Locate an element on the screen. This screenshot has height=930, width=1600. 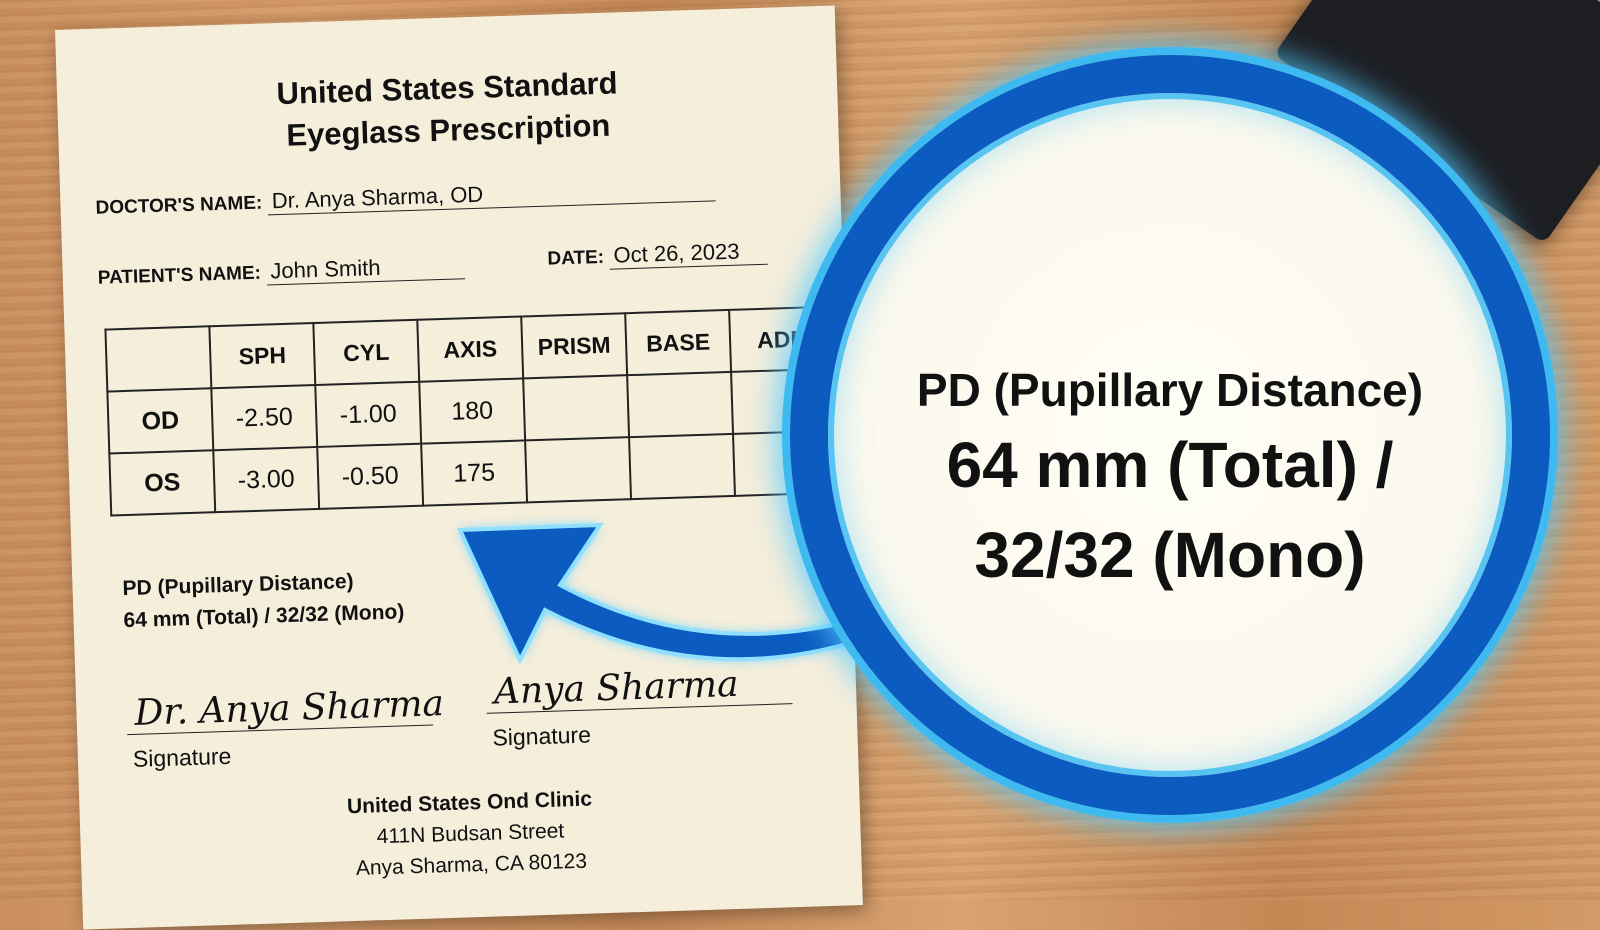
callout-line2: 64 mm (Total) / is located at coordinates (1170, 465).